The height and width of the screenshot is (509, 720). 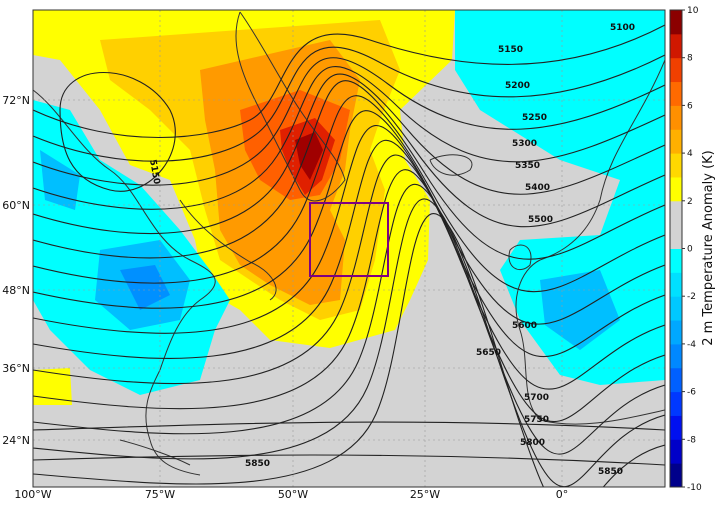 What do you see at coordinates (562, 494) in the screenshot?
I see `lon-label: 0°` at bounding box center [562, 494].